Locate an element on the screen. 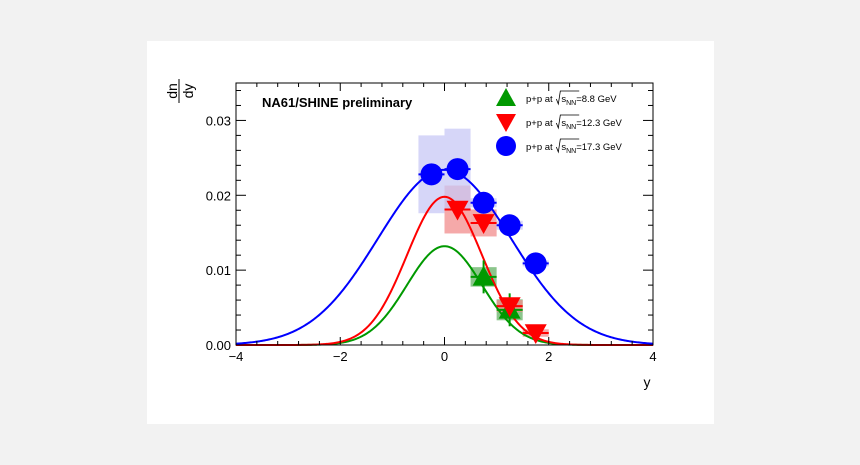  x-tick-label: 4 is located at coordinates (652, 356).